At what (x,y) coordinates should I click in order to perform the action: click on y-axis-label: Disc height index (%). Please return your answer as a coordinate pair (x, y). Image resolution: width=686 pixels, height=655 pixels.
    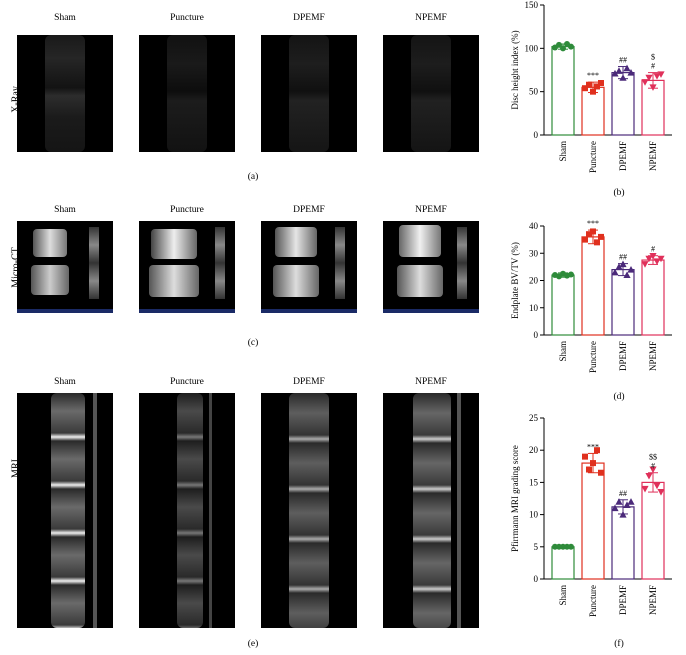
    Looking at the image, I should click on (515, 69).